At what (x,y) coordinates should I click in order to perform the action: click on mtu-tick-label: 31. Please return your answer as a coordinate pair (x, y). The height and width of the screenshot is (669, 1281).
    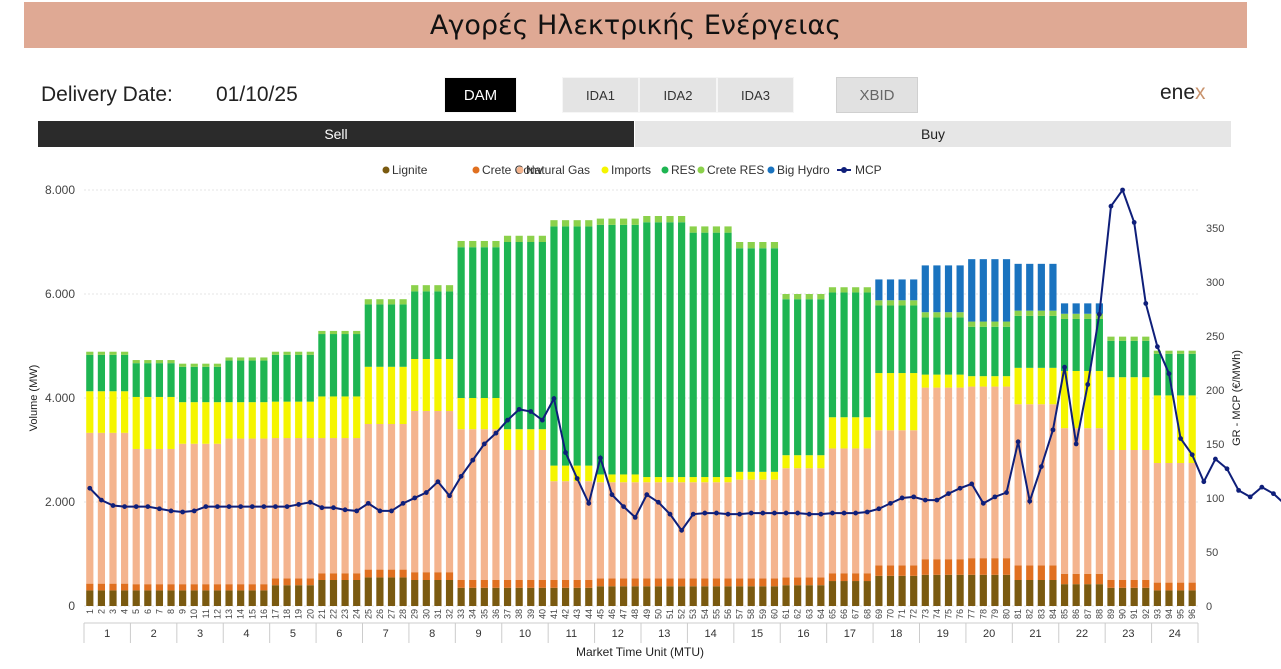
    Looking at the image, I should click on (438, 614).